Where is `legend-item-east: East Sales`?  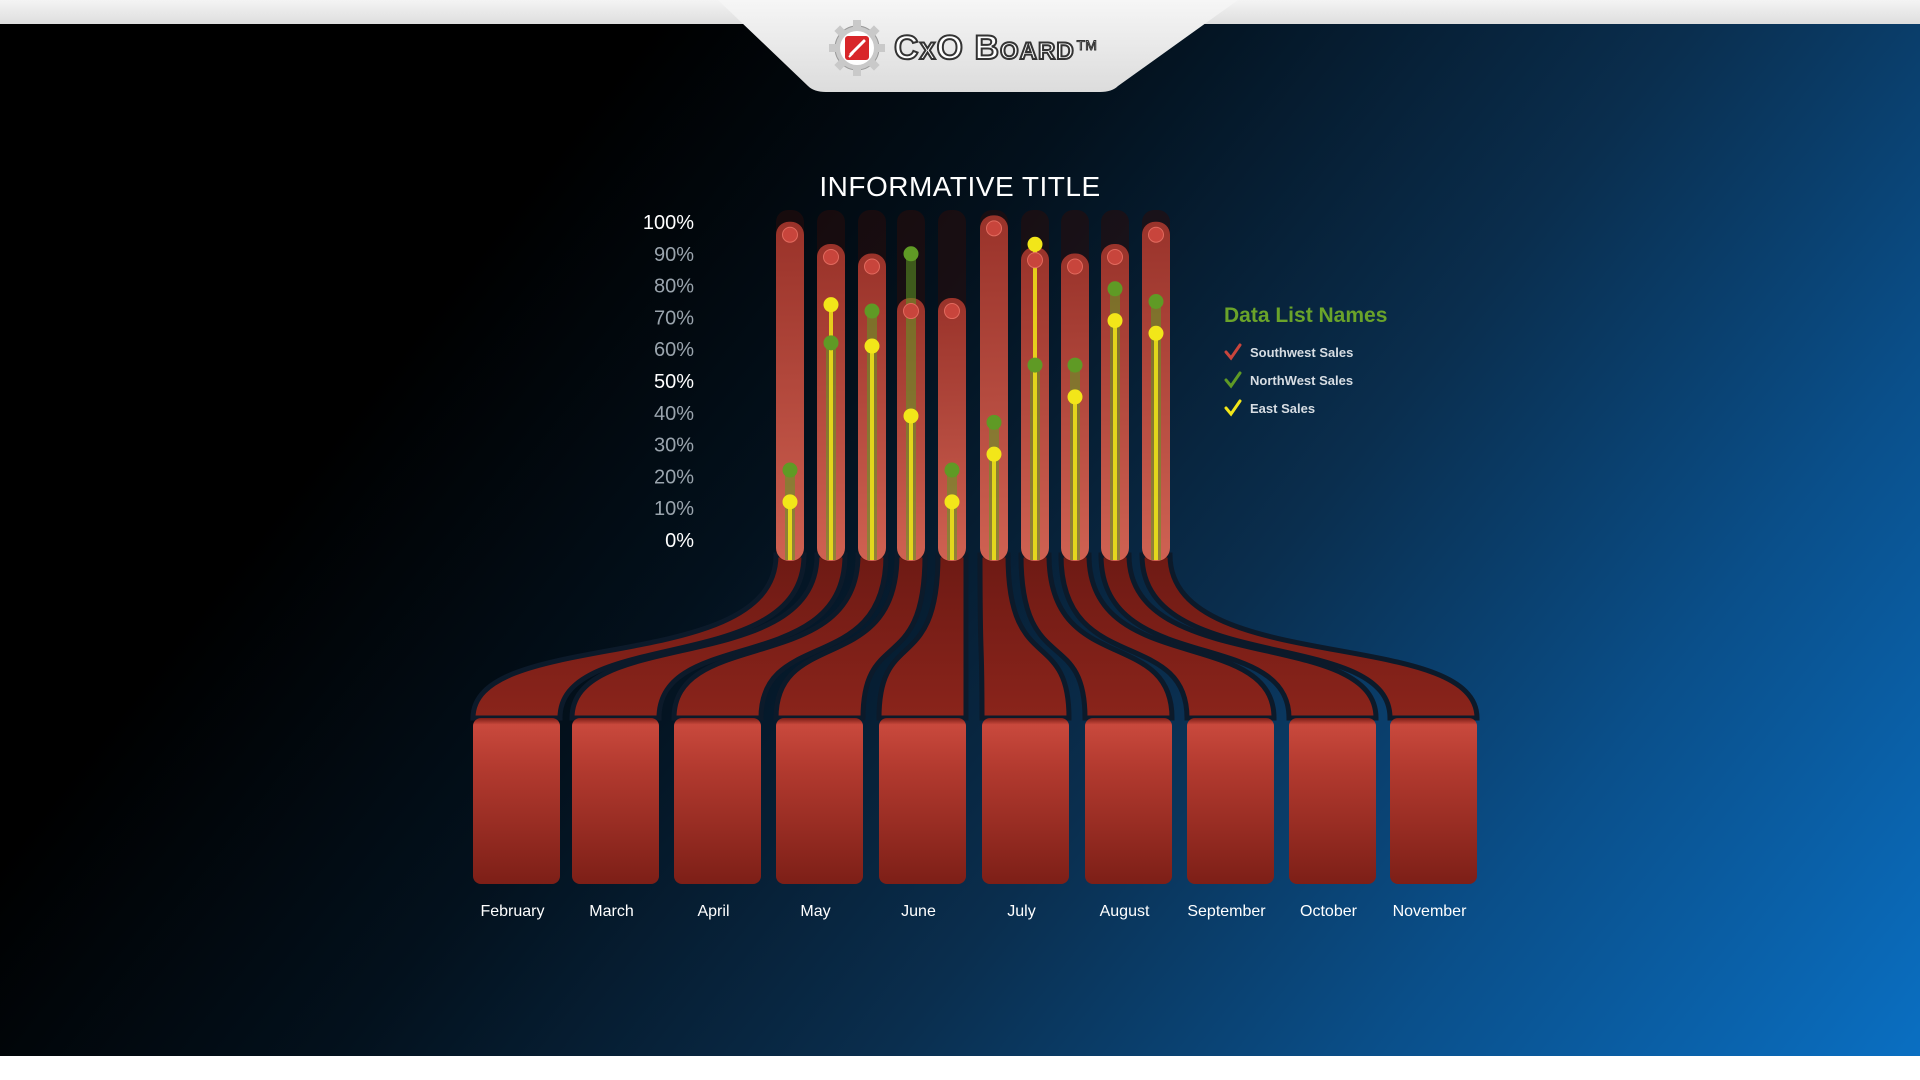 legend-item-east: East Sales is located at coordinates (1305, 408).